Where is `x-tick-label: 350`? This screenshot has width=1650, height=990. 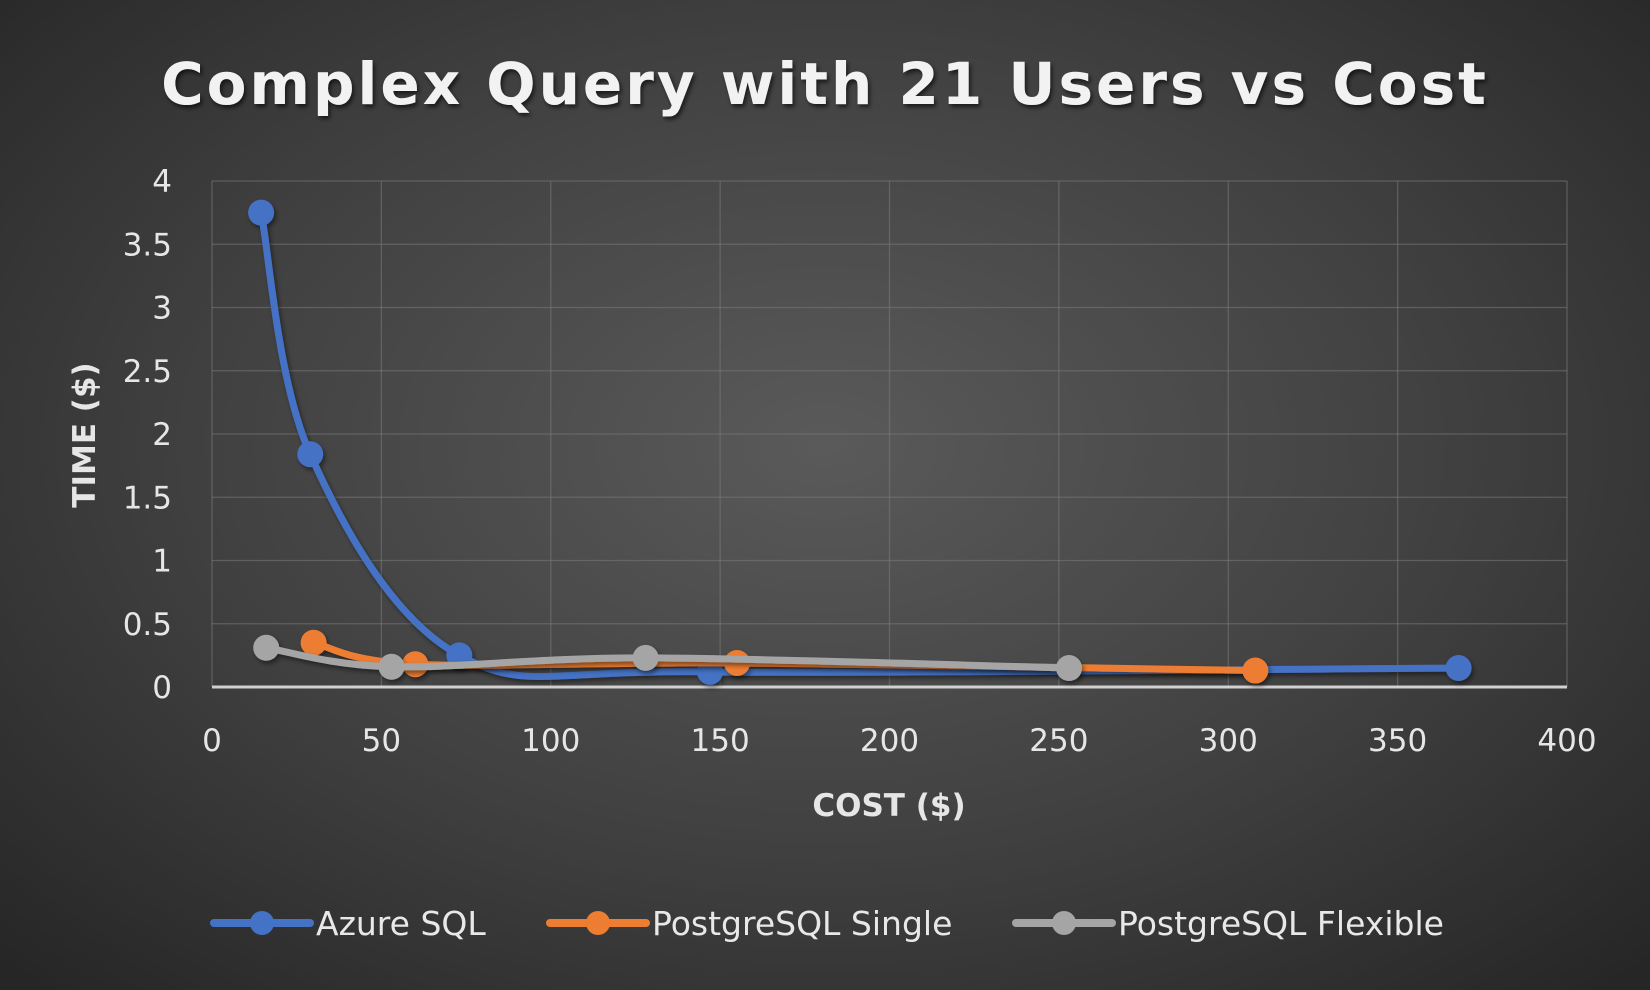 x-tick-label: 350 is located at coordinates (1397, 741).